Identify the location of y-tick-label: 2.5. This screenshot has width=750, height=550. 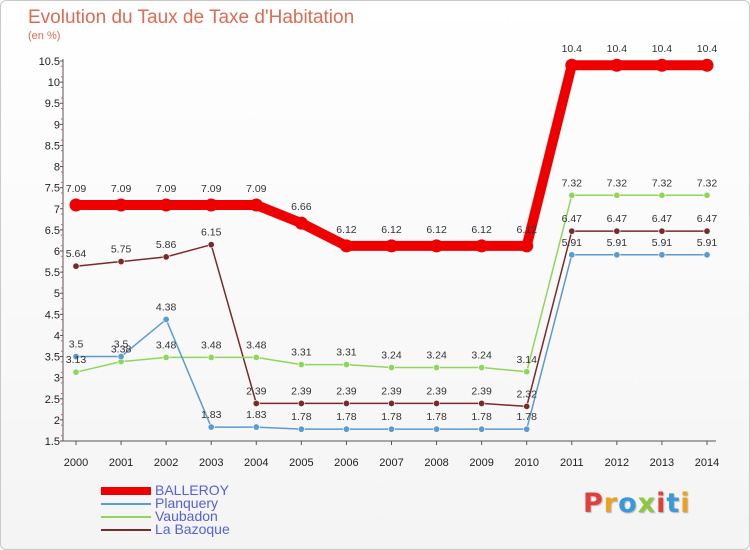
(52, 400).